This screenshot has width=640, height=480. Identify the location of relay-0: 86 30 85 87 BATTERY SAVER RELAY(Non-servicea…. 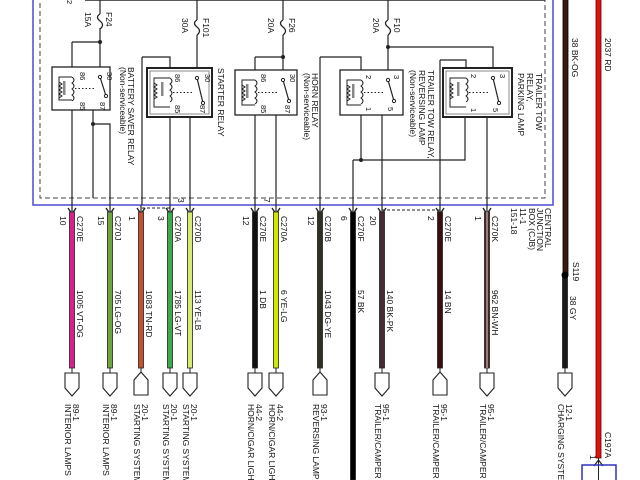
(93, 116).